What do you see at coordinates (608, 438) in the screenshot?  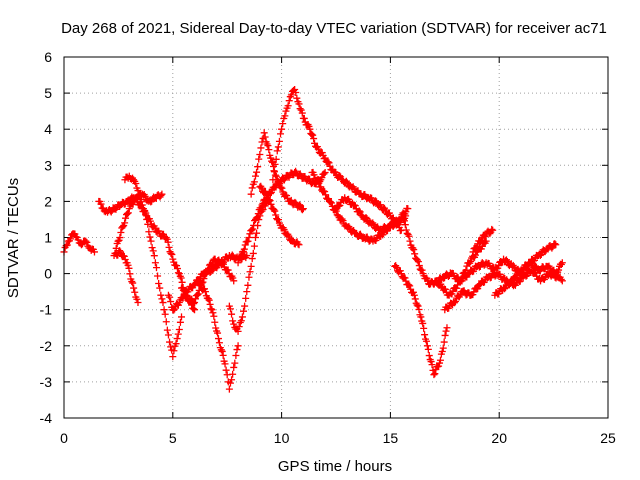 I see `x-tick-label: 25` at bounding box center [608, 438].